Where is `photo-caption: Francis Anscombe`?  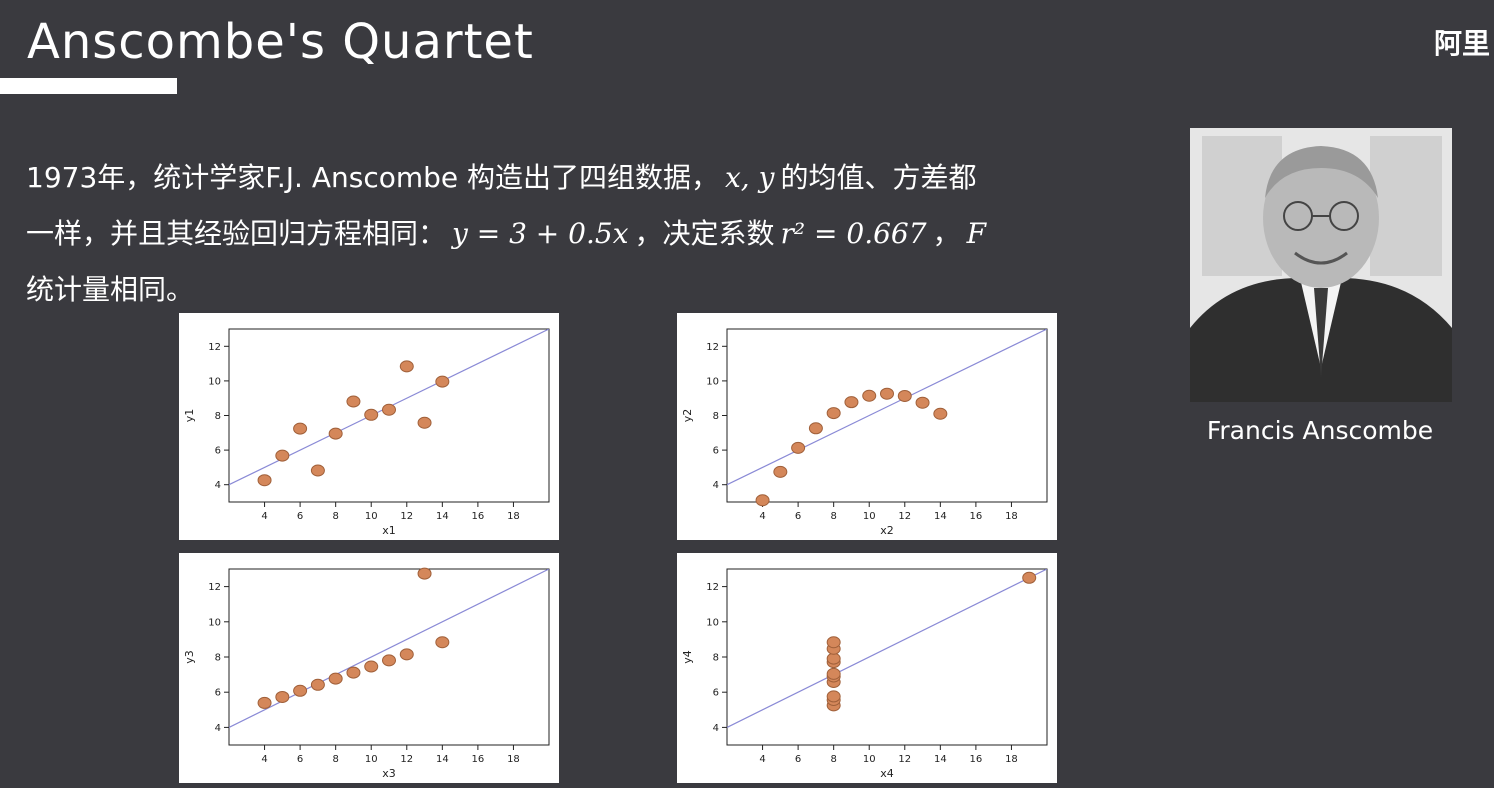
photo-caption: Francis Anscombe is located at coordinates (1320, 430).